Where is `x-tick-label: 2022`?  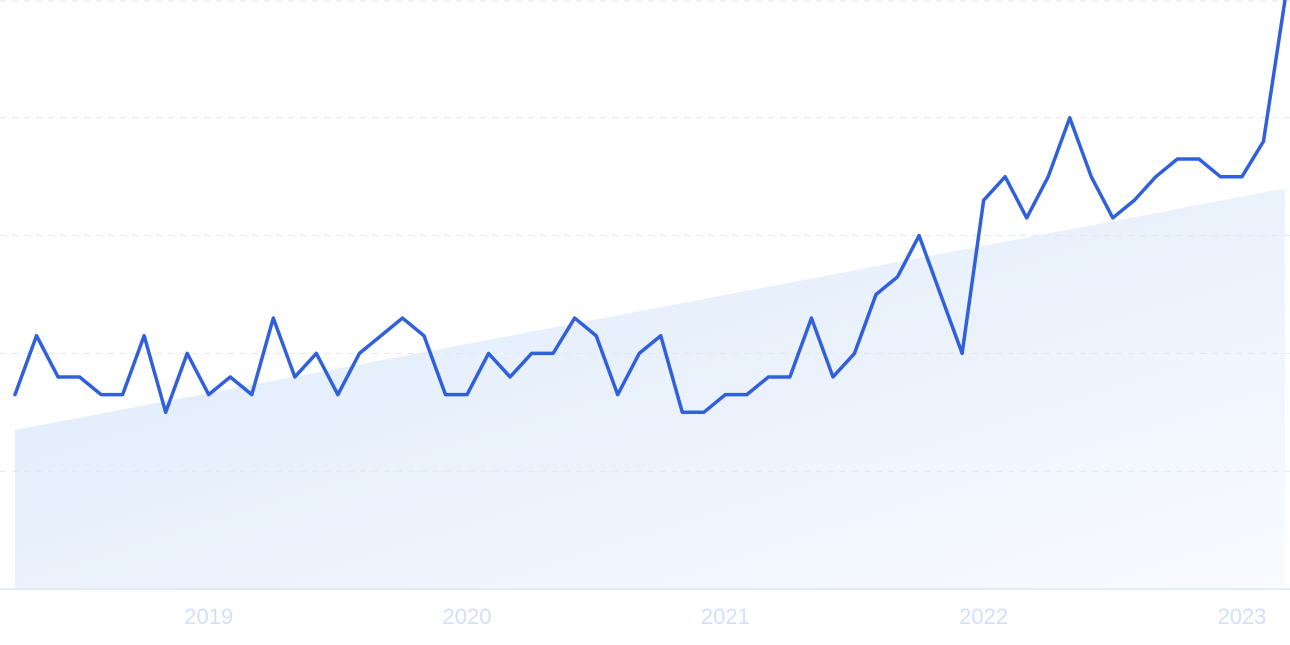
x-tick-label: 2022 is located at coordinates (983, 616).